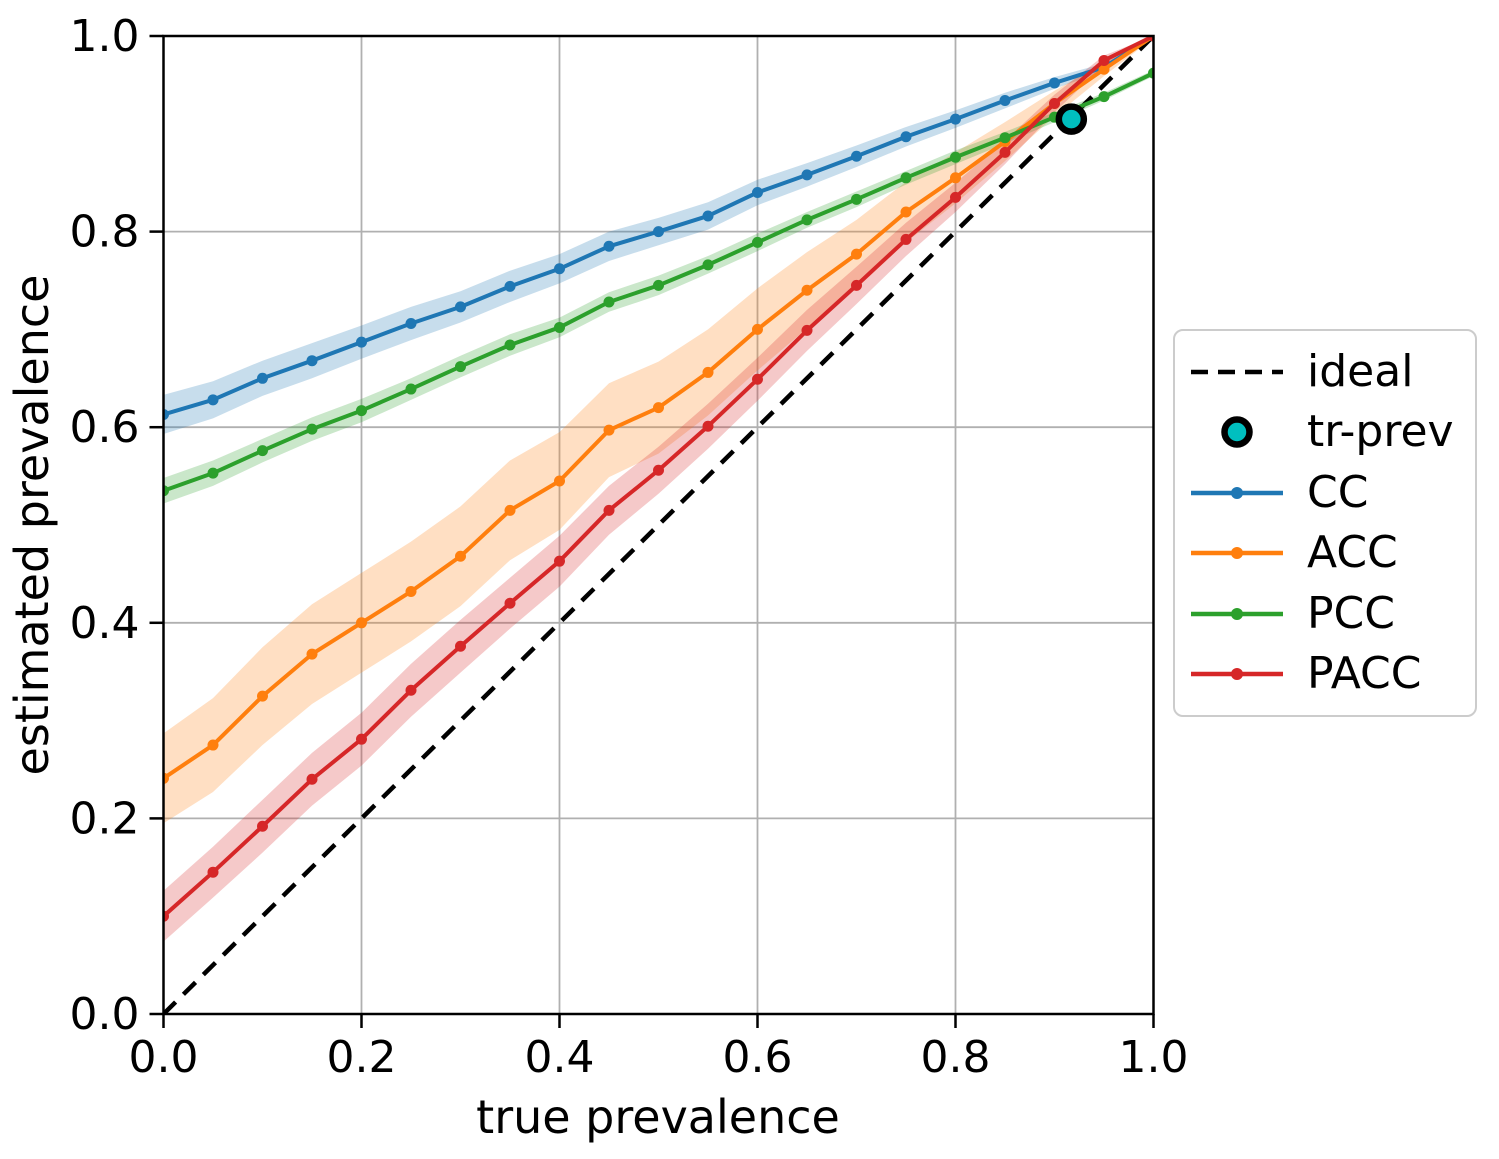  What do you see at coordinates (560, 1057) in the screenshot?
I see `x-tick-label: 0.4` at bounding box center [560, 1057].